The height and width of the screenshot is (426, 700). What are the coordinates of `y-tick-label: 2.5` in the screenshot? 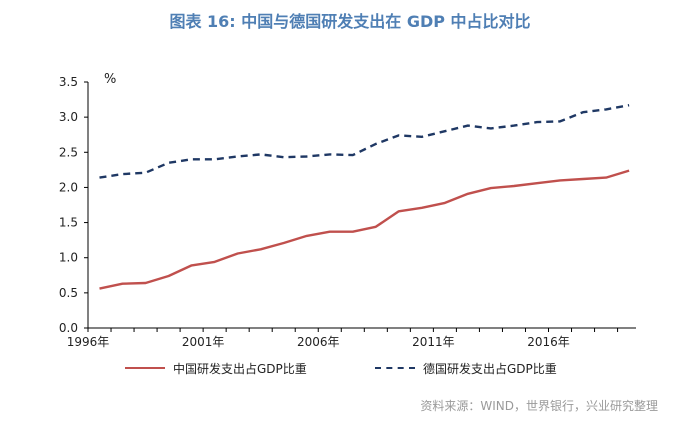 It's located at (68, 152).